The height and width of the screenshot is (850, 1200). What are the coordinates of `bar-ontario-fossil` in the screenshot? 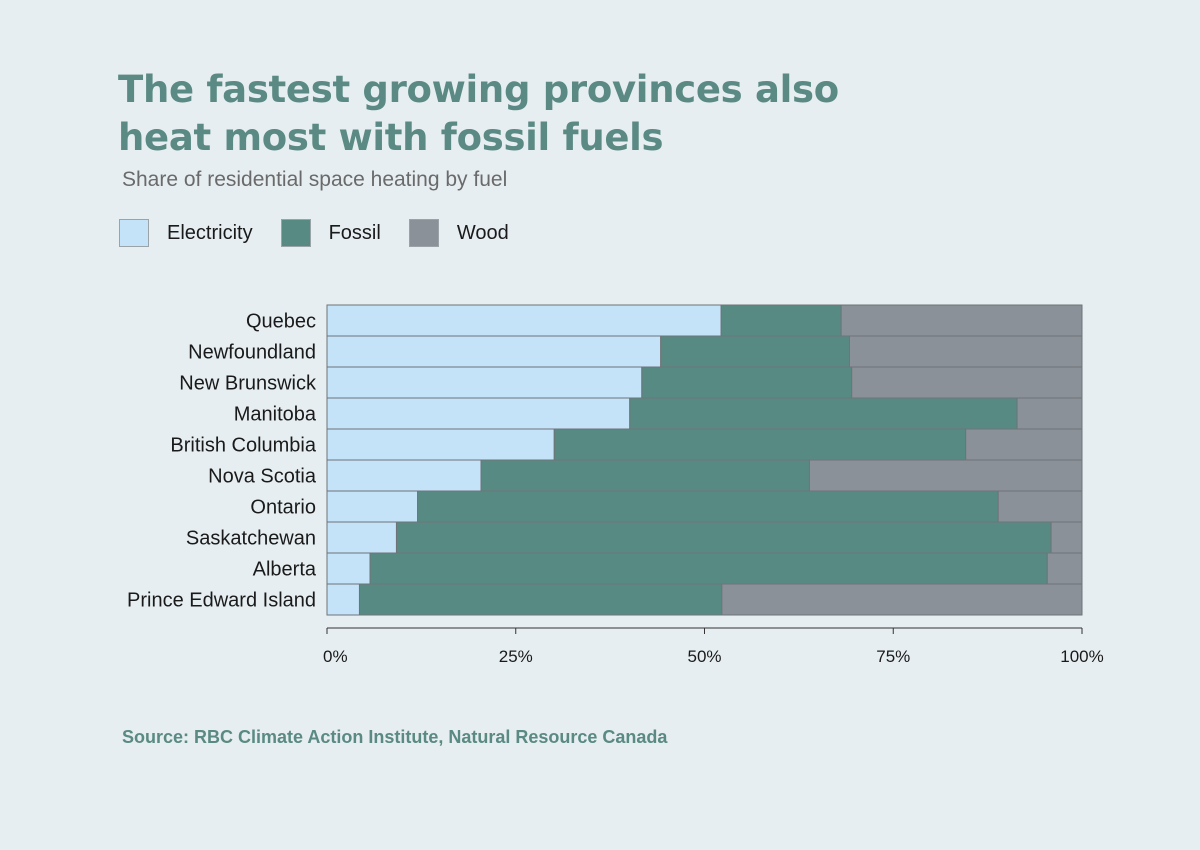 It's located at (708, 506).